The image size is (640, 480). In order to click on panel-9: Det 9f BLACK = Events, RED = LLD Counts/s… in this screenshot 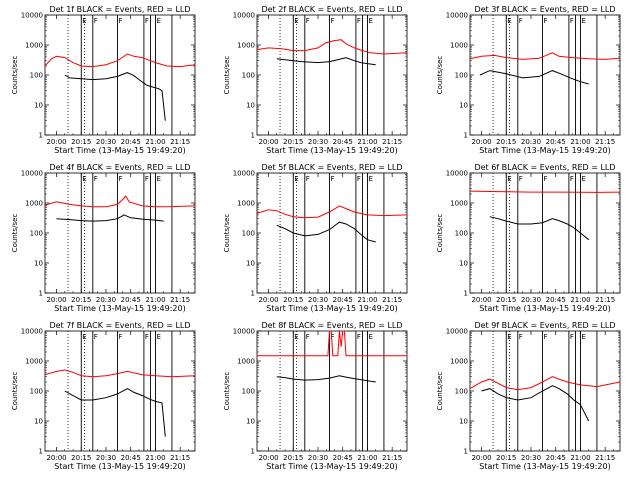, I will do `click(528, 396)`.